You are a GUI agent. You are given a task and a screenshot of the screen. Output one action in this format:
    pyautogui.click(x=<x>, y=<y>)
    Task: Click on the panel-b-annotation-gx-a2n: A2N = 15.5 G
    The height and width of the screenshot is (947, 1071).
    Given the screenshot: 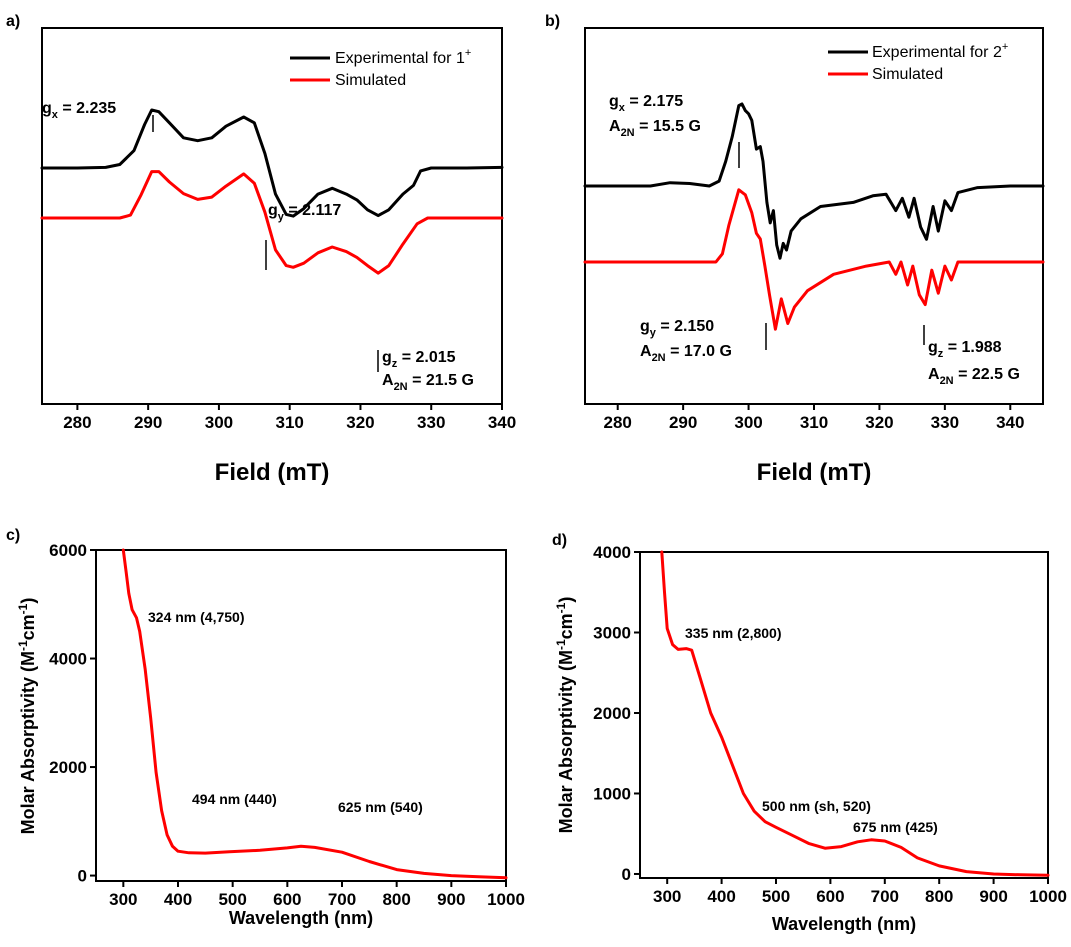 What is the action you would take?
    pyautogui.click(x=655, y=128)
    